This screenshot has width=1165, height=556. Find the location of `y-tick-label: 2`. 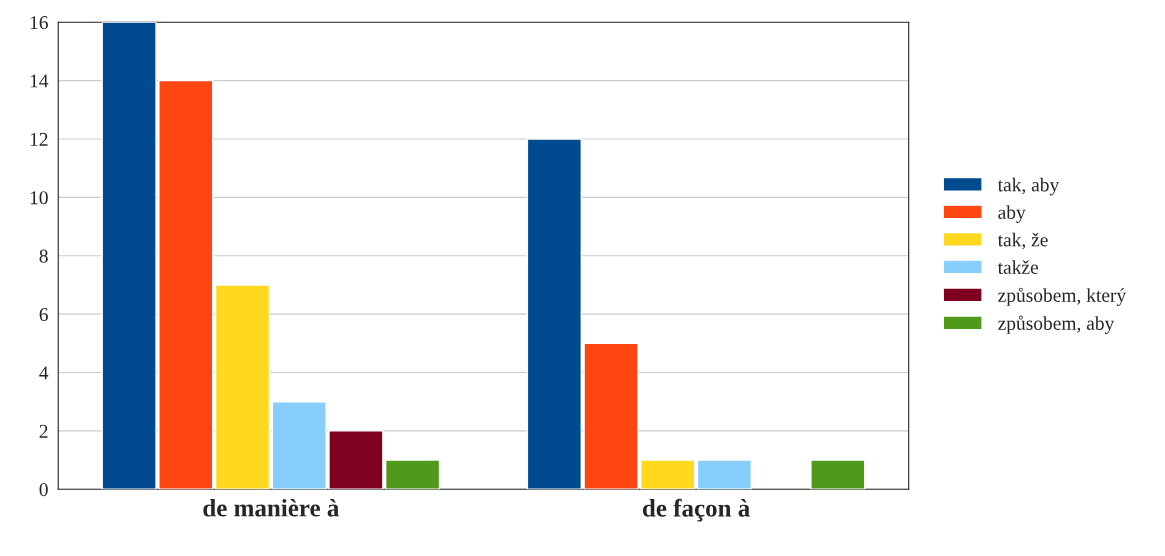

y-tick-label: 2 is located at coordinates (43, 431).